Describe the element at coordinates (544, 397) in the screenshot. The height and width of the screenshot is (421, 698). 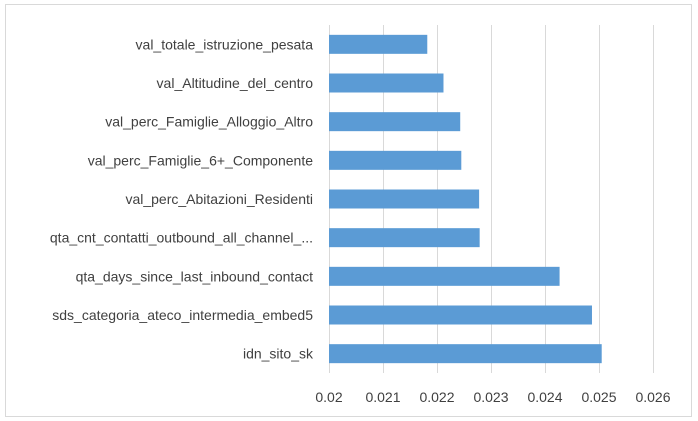
I see `x-tick-label: 0.024` at that location.